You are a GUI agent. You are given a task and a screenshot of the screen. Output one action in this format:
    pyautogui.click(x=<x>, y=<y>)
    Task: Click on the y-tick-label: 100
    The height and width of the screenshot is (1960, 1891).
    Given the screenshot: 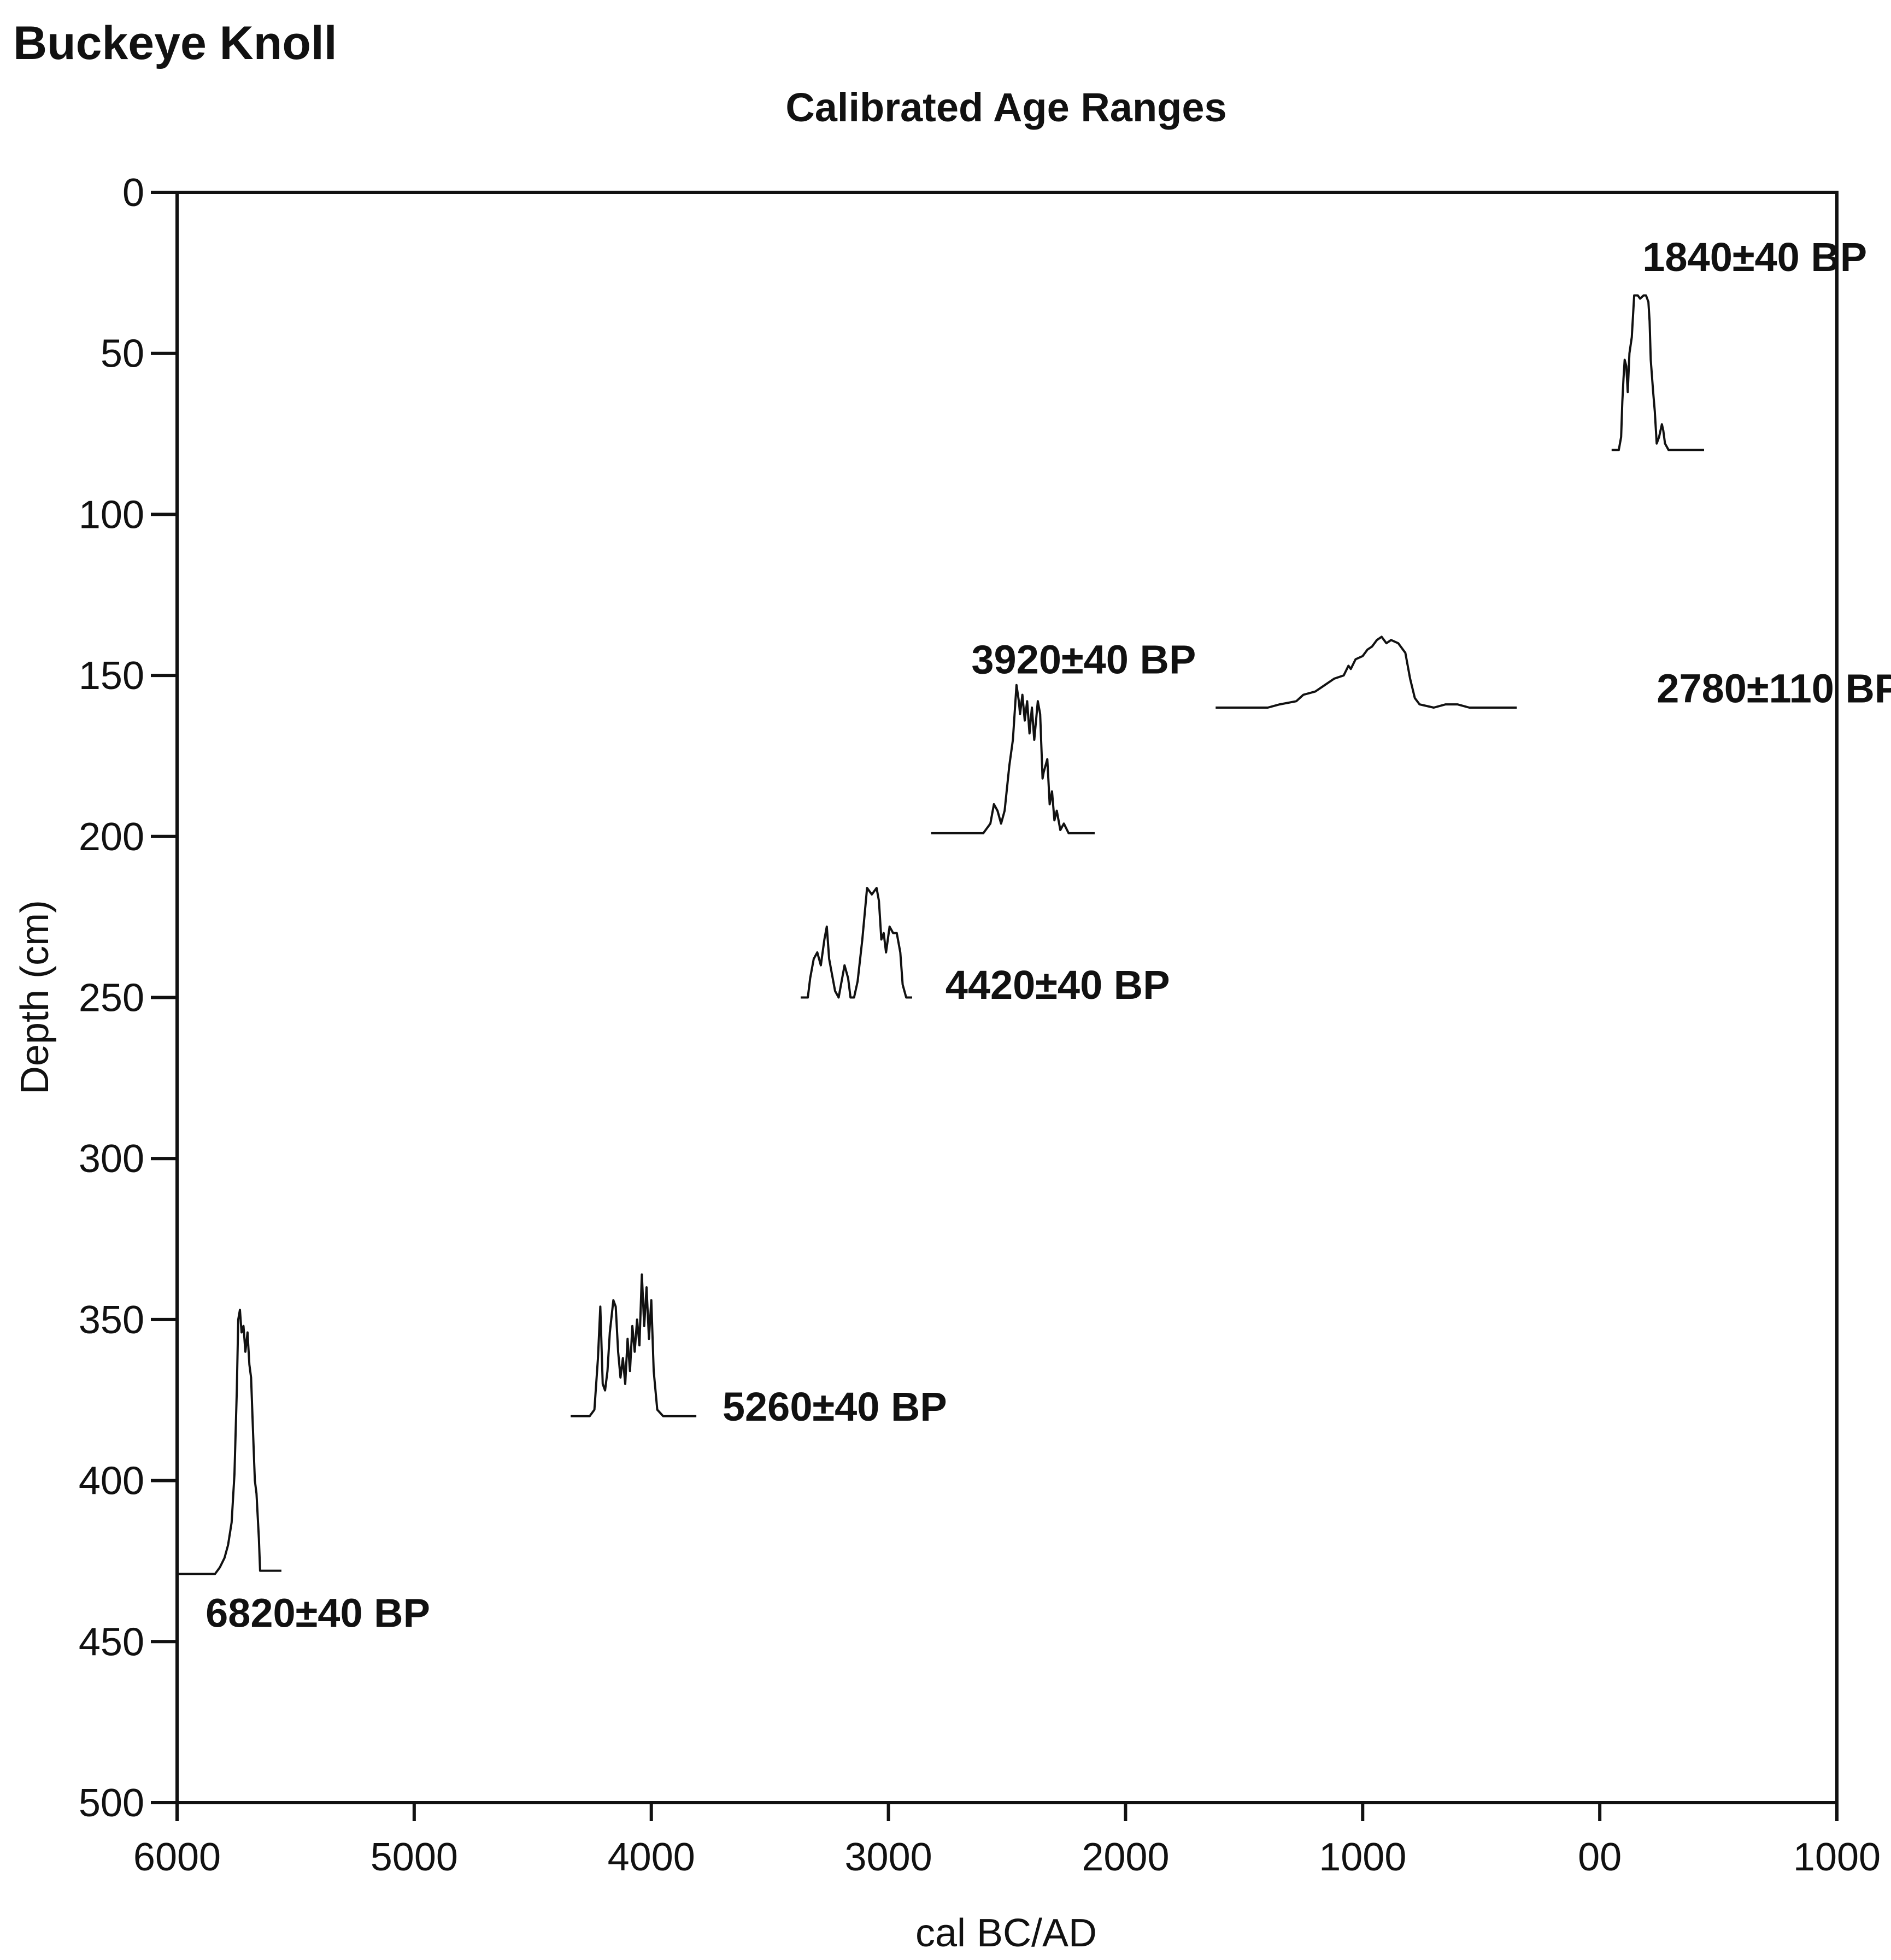 What is the action you would take?
    pyautogui.click(x=111, y=515)
    